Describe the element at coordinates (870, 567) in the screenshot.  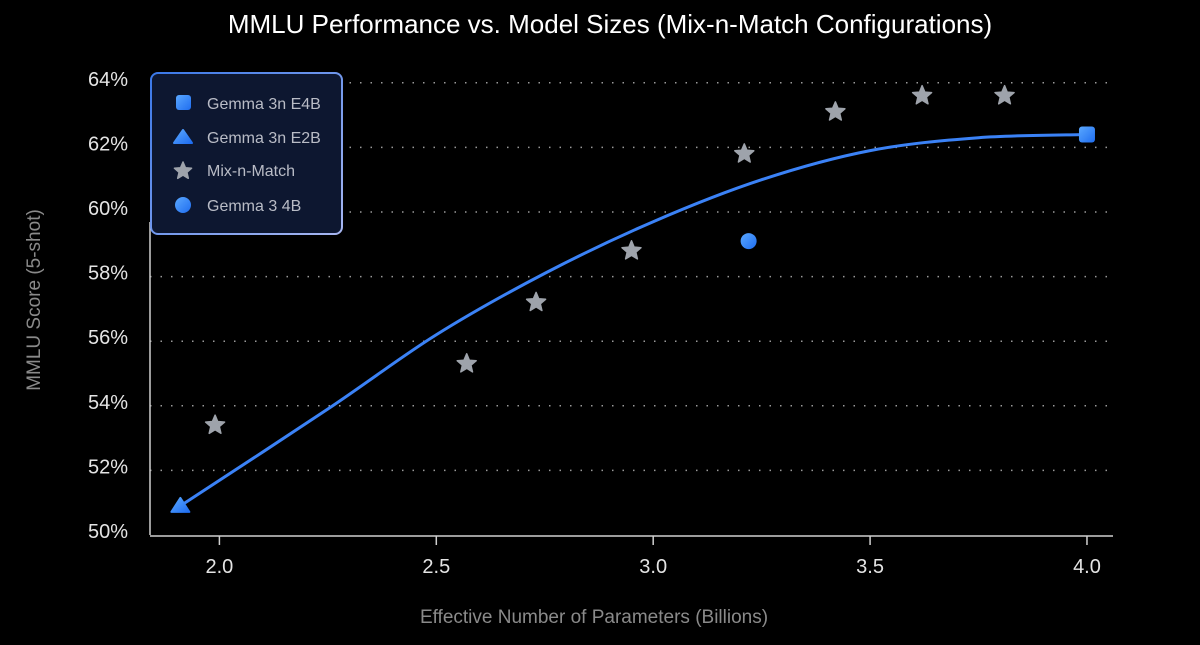
I see `x-tick-label: 3.5` at that location.